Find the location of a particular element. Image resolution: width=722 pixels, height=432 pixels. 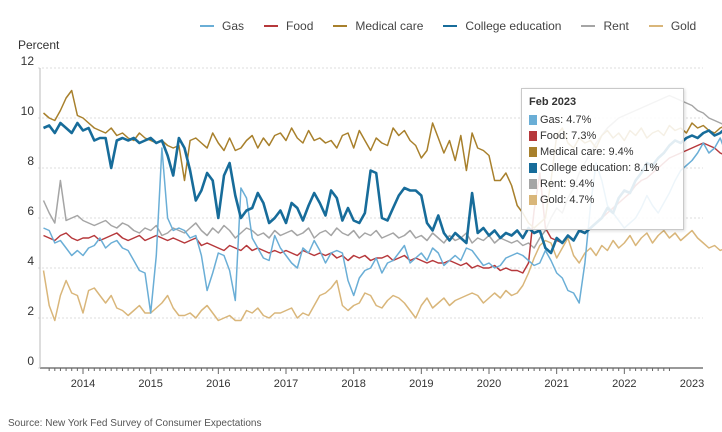

legend-item-rent: Rent is located at coordinates (605, 26).